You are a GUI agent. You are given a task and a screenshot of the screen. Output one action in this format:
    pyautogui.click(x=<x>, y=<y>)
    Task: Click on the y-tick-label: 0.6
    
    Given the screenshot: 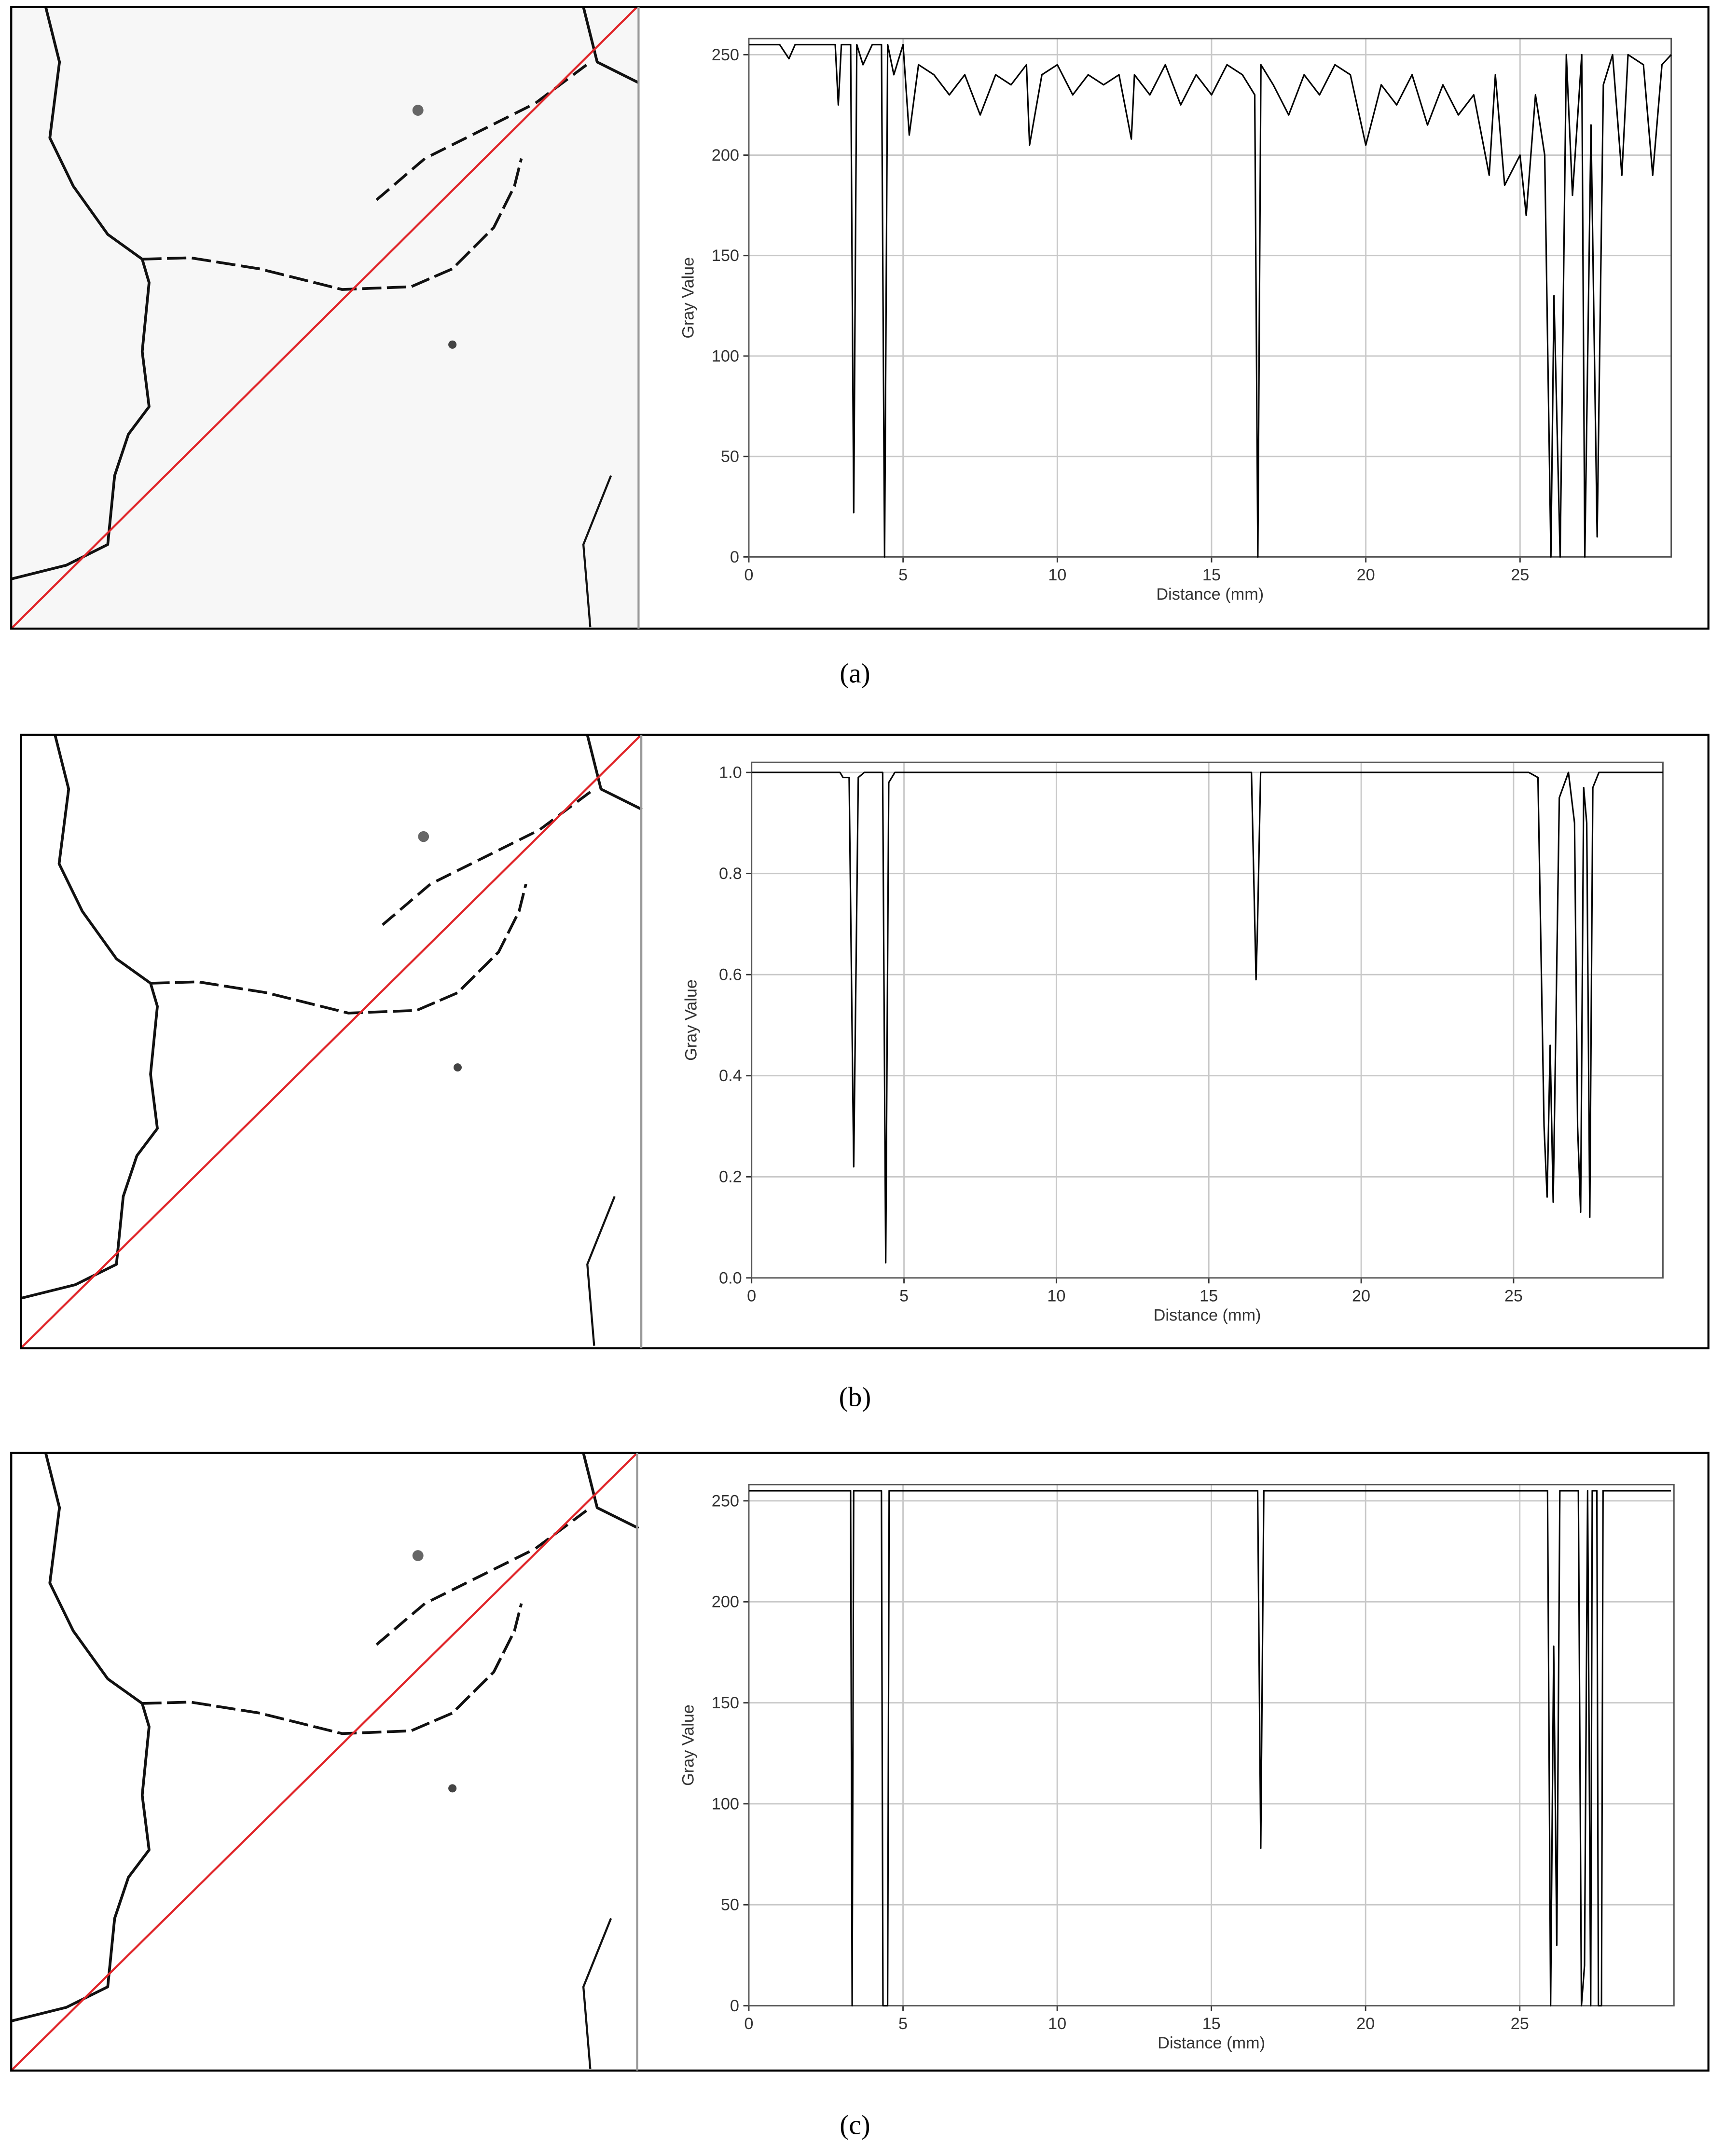 What is the action you would take?
    pyautogui.click(x=730, y=975)
    